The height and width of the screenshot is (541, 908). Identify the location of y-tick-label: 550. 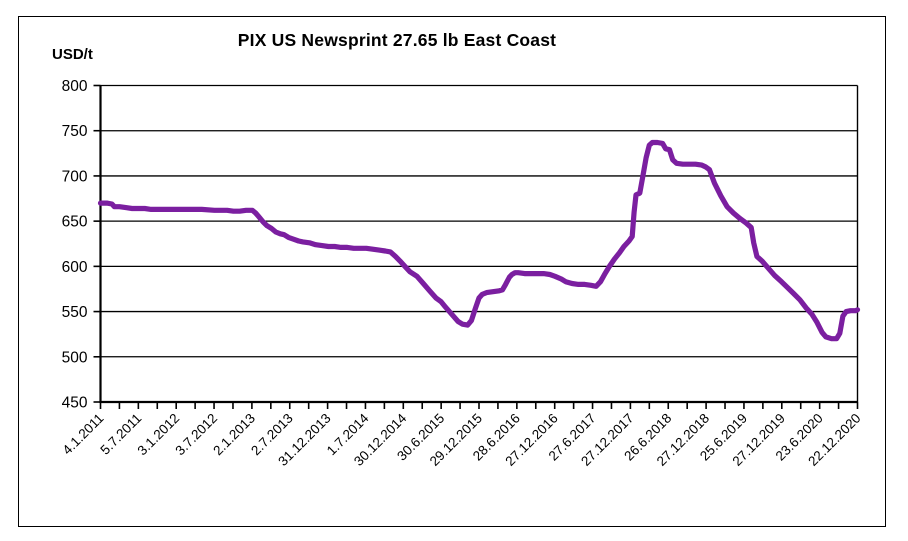
(75, 312).